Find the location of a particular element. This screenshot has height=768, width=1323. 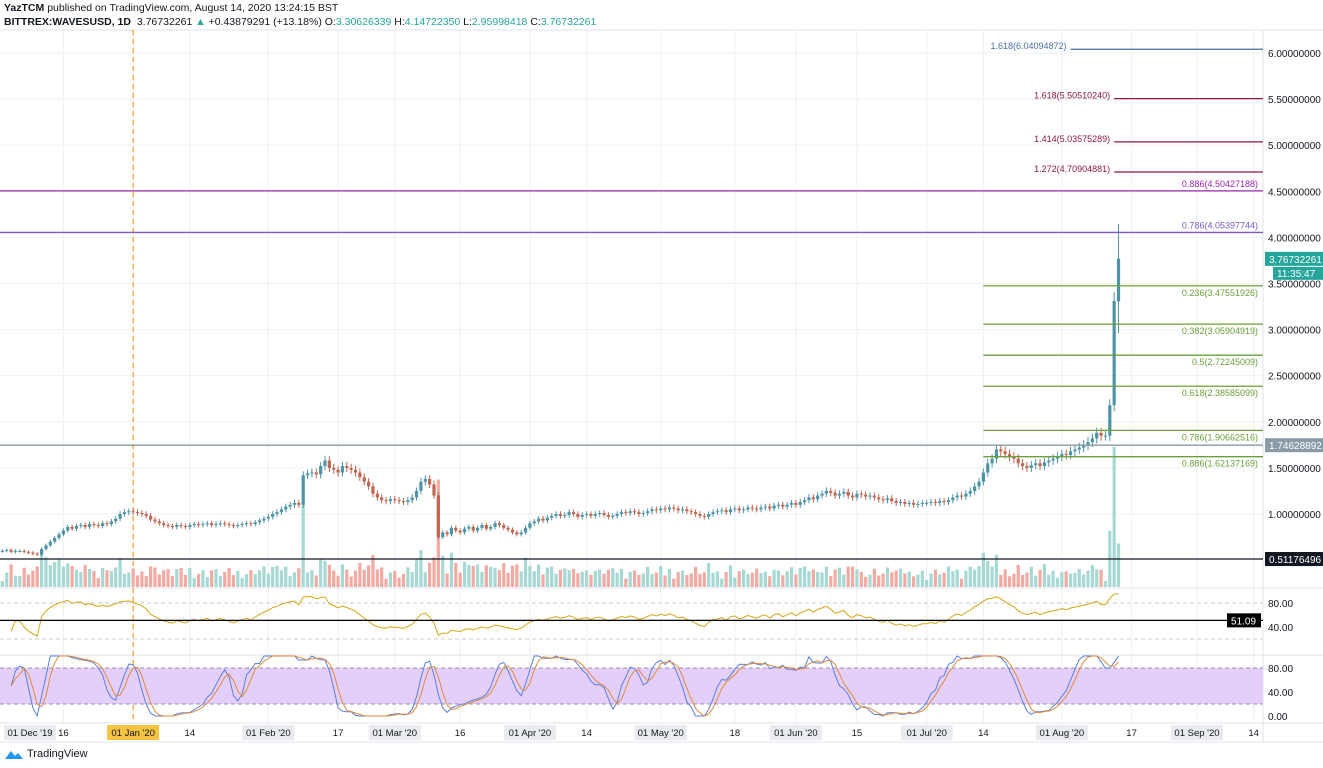

stoch-axis-tick: 40.00 is located at coordinates (1280, 693).